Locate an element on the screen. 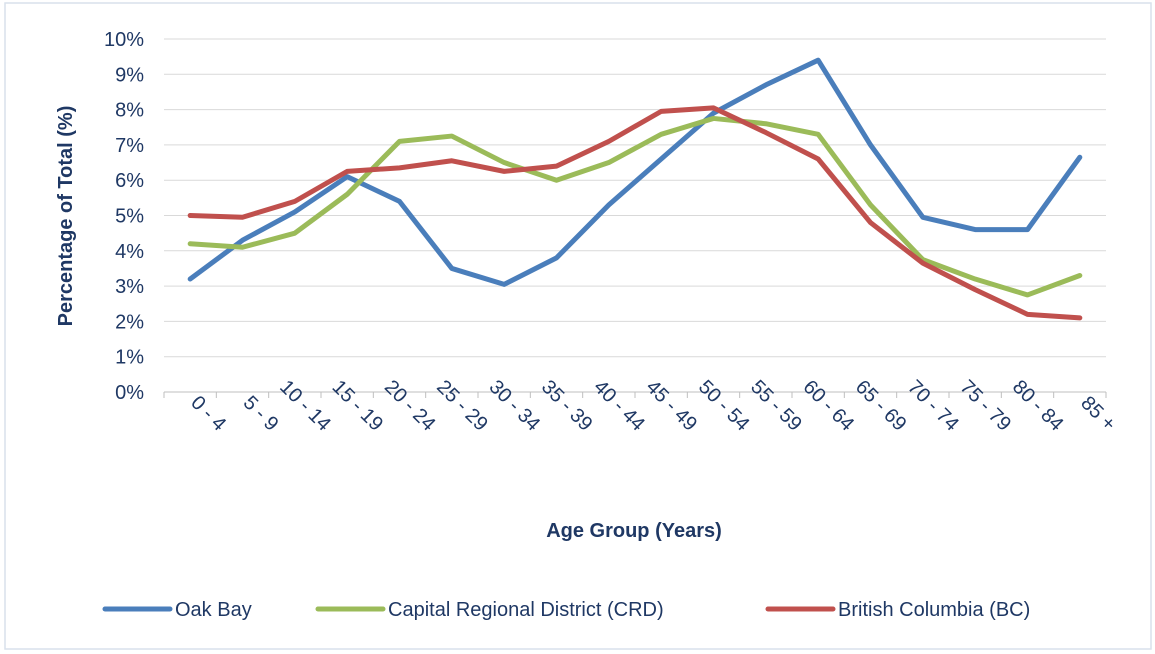  y-tick-label: 9% is located at coordinates (129, 75).